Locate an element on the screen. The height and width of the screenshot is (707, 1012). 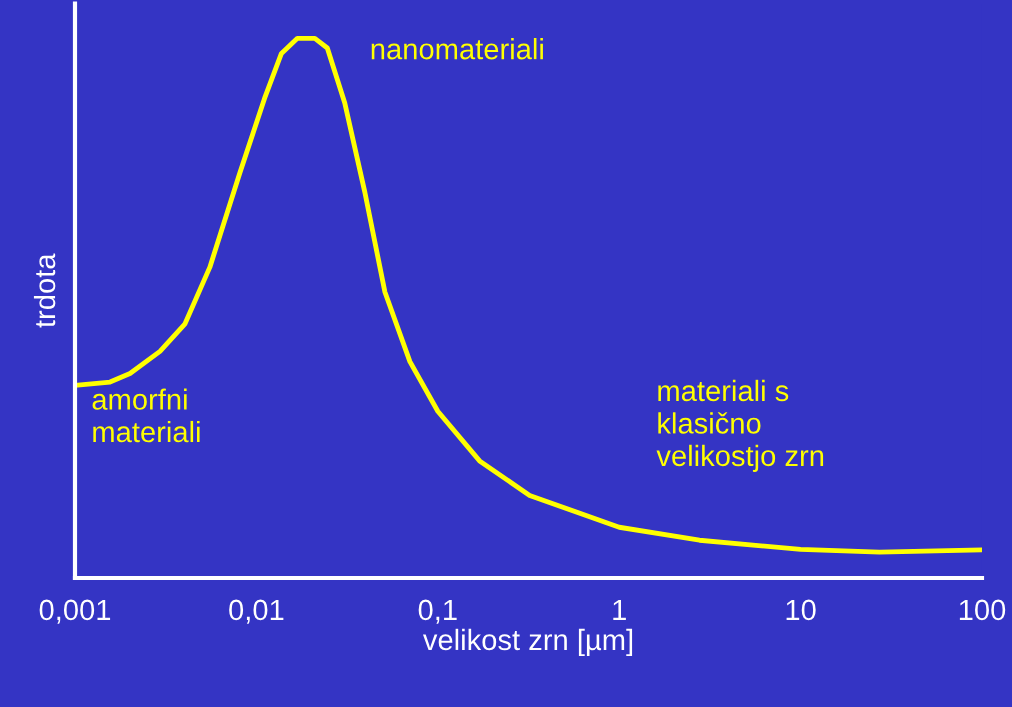
x-tick-label: 0,001 is located at coordinates (75, 611).